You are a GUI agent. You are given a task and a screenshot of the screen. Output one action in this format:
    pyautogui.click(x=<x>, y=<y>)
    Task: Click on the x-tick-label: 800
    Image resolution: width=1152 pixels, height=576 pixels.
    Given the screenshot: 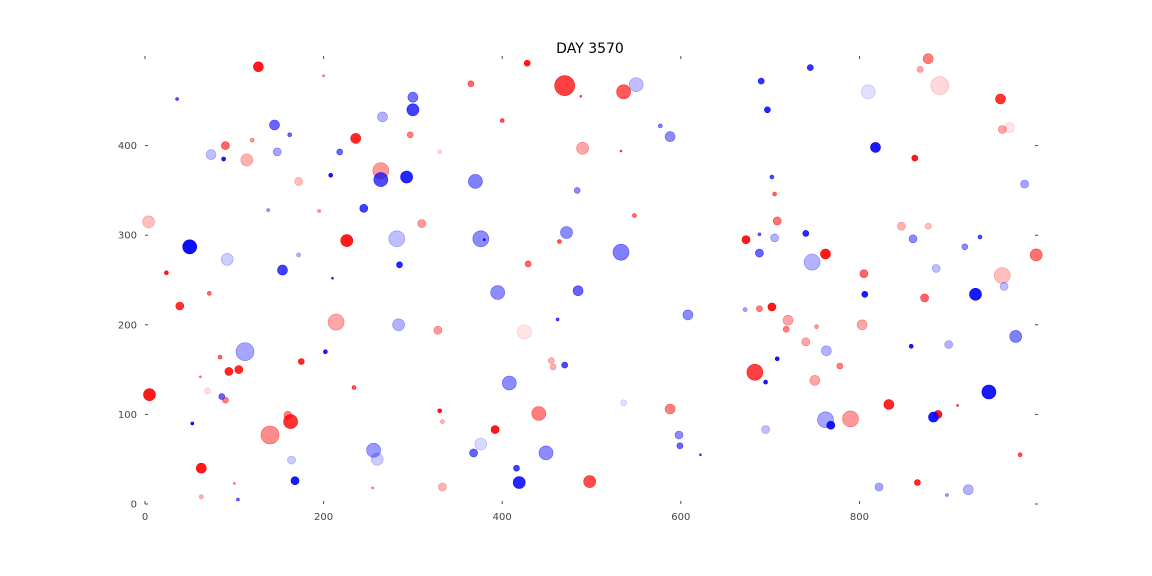 What is the action you would take?
    pyautogui.click(x=859, y=517)
    